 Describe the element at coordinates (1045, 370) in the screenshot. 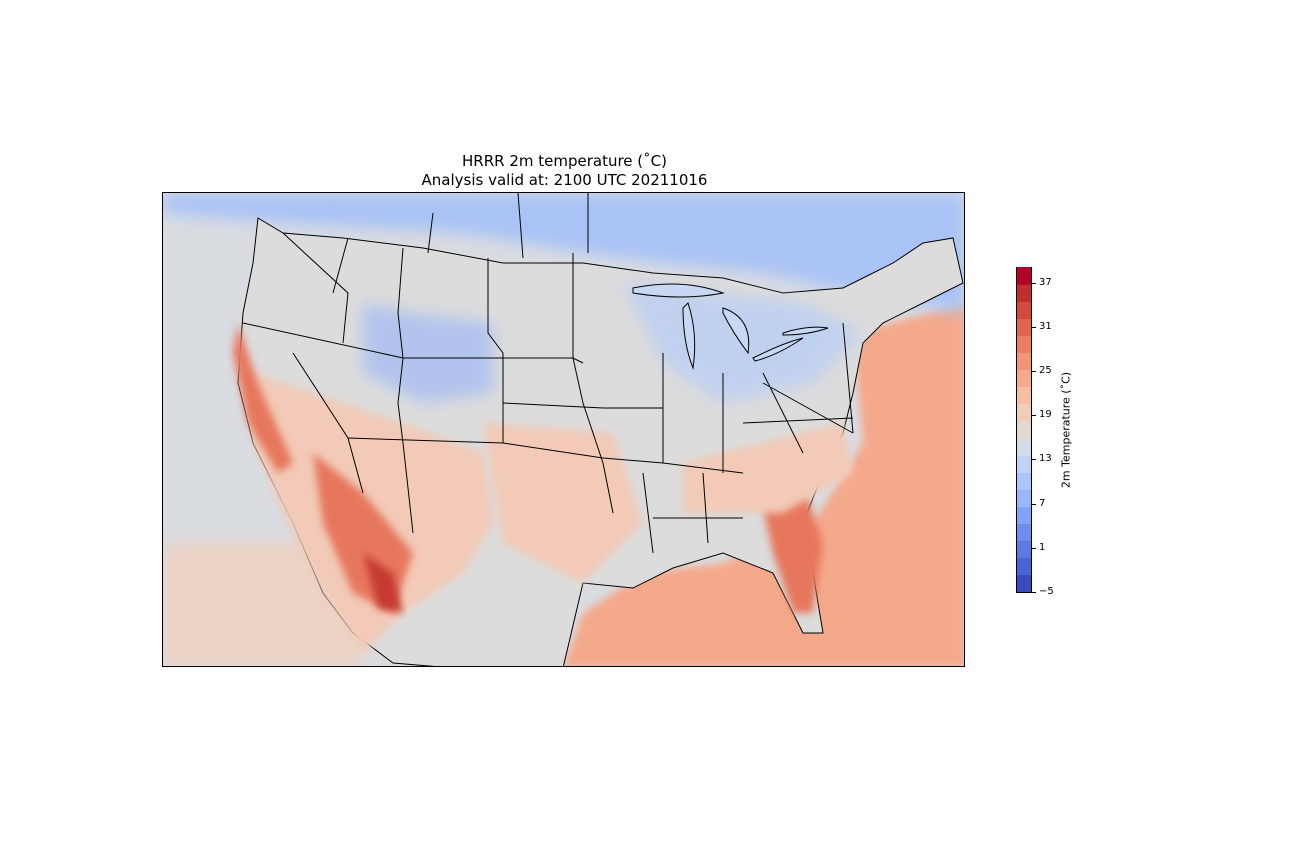

I see `colorbar-tick-label: 25` at that location.